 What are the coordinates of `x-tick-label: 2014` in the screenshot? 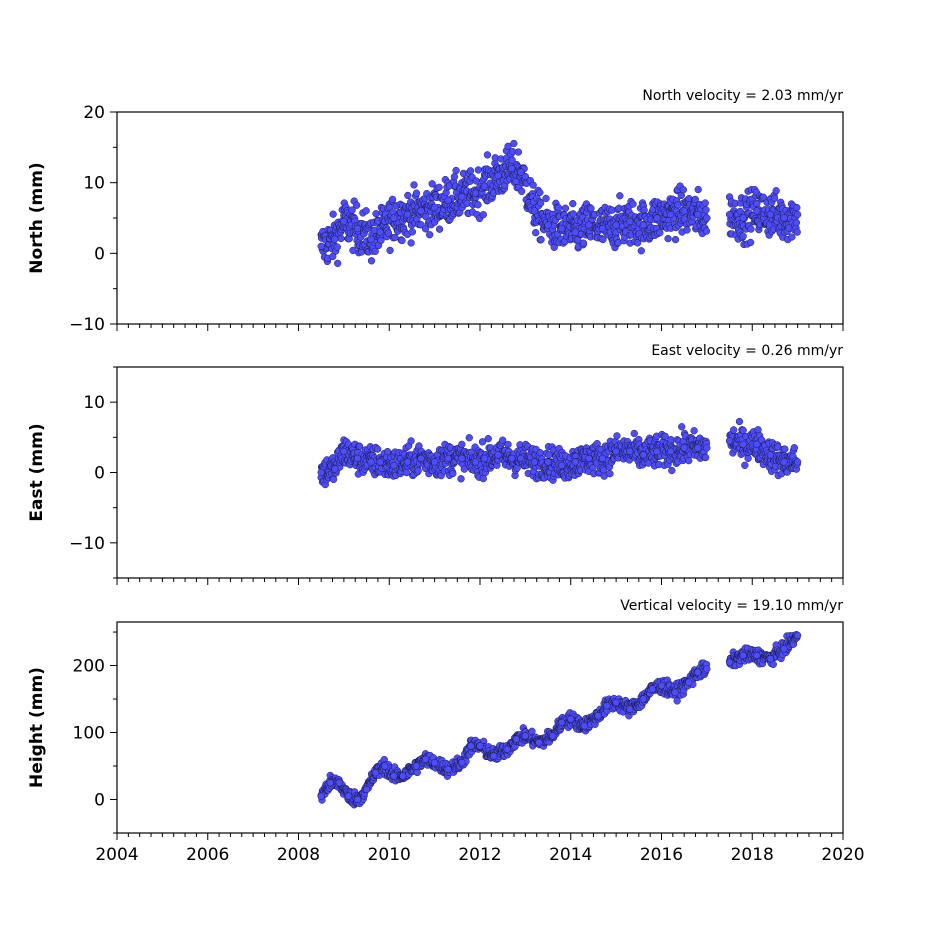 It's located at (570, 855).